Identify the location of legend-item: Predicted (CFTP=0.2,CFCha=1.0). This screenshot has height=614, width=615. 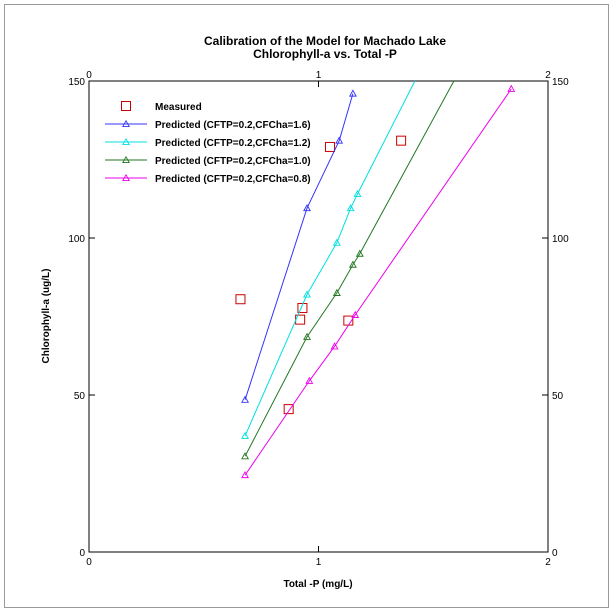
(208, 161).